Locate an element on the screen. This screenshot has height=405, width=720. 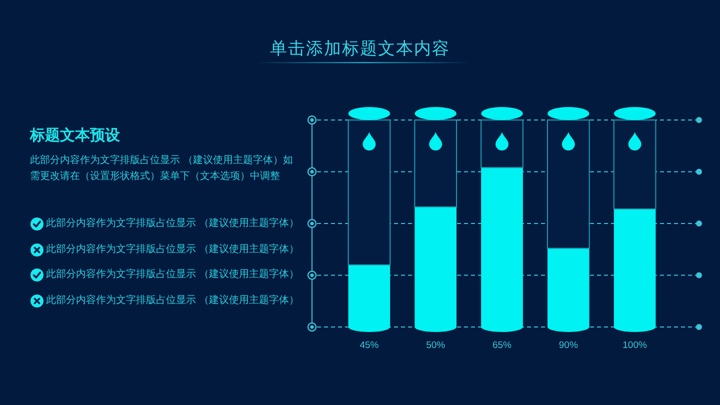
text: 此部分内容作为文字排版占位显示 （建议使用主题字体）如需更改请在（设置形状格式）菜单下（文本选项）中调整 is located at coordinates (162, 169).